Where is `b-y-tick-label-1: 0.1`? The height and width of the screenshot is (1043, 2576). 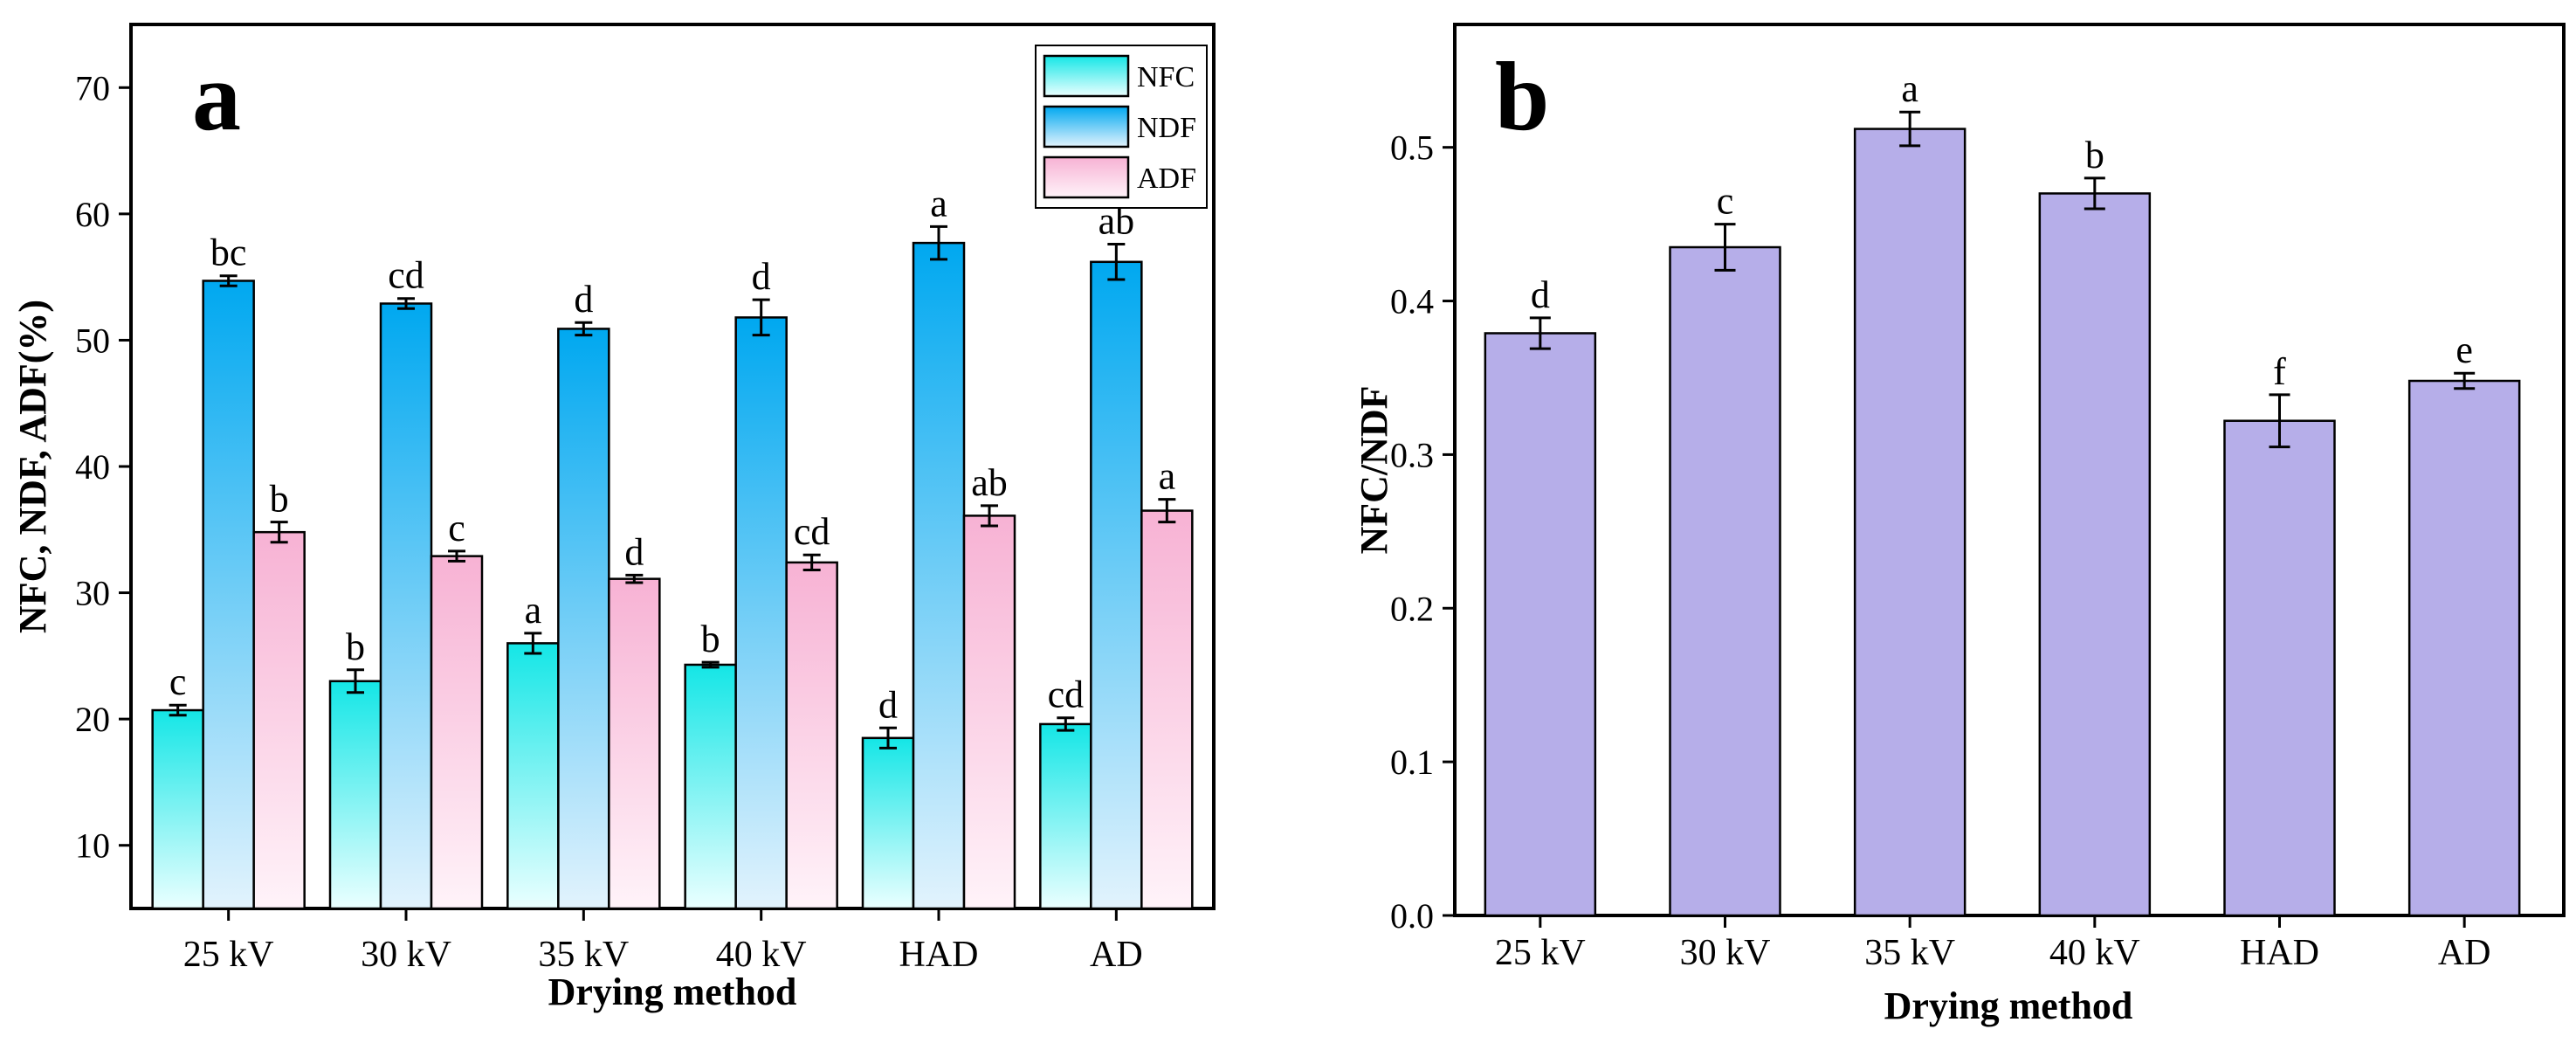 b-y-tick-label-1: 0.1 is located at coordinates (1412, 762).